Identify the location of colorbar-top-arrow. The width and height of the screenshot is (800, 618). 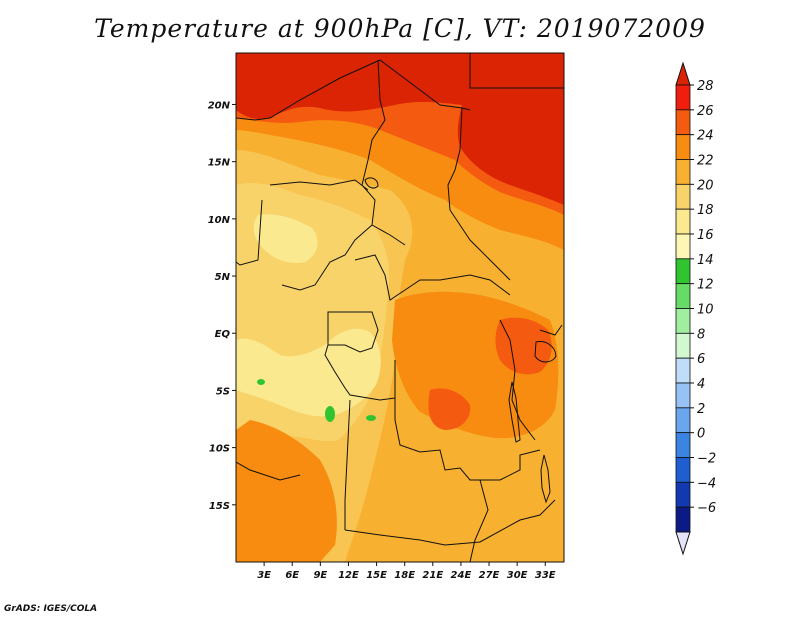
(683, 73).